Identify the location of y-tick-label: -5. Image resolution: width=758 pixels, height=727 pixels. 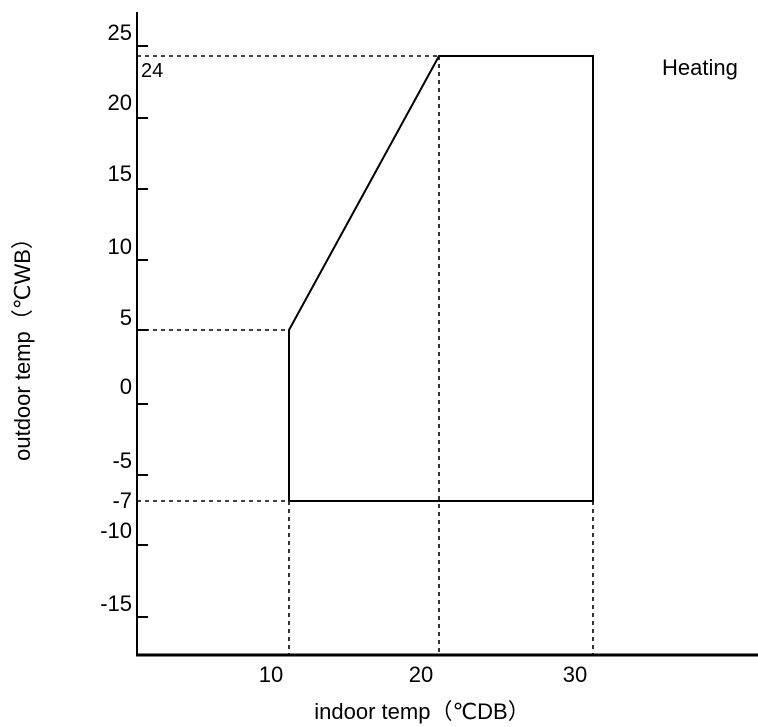
(122, 460).